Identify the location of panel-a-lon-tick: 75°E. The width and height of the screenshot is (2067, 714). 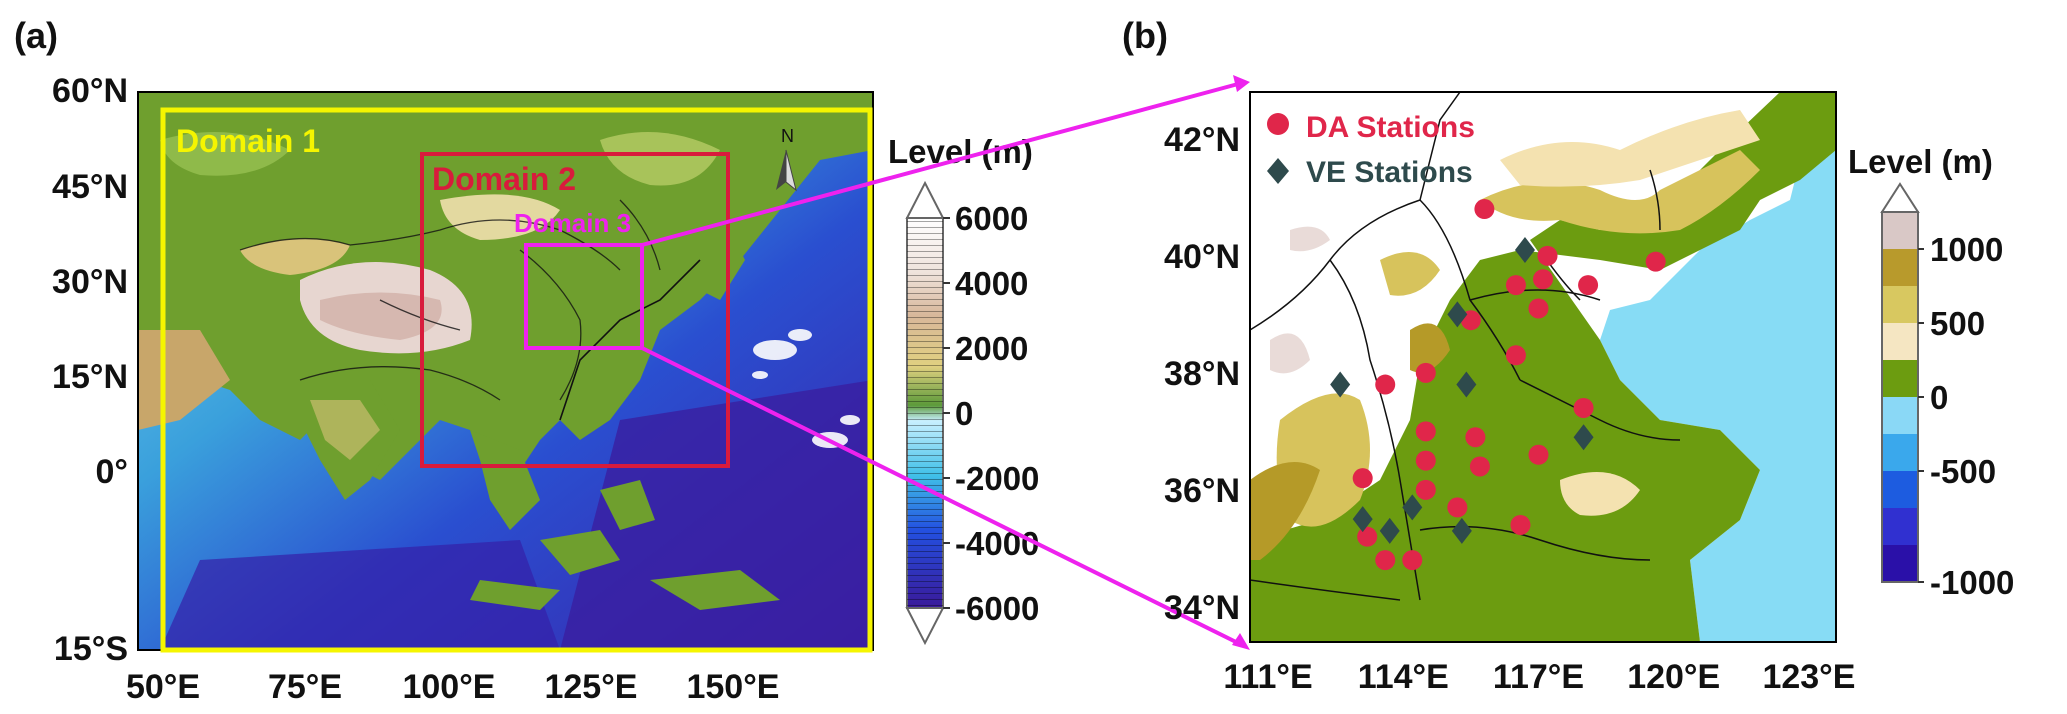
(305, 687).